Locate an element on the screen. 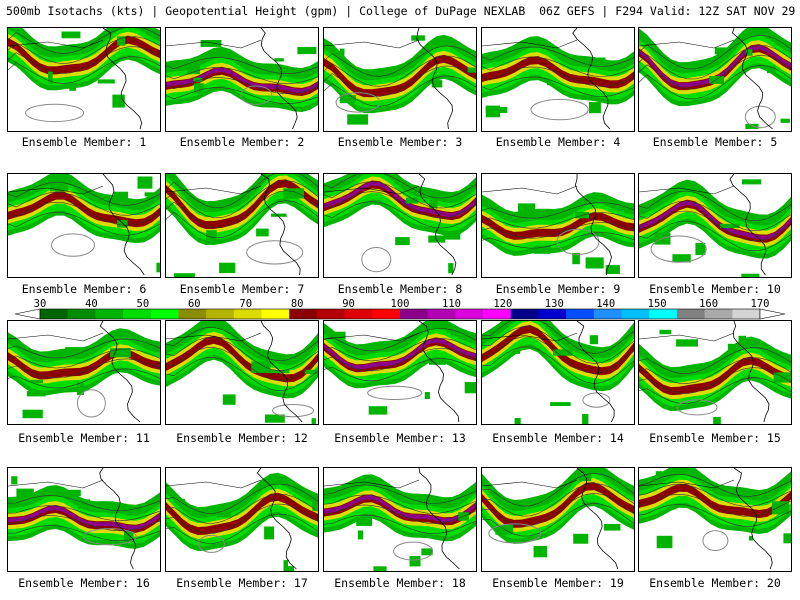  member-caption-4: Ensemble Member: 4 is located at coordinates (558, 142).